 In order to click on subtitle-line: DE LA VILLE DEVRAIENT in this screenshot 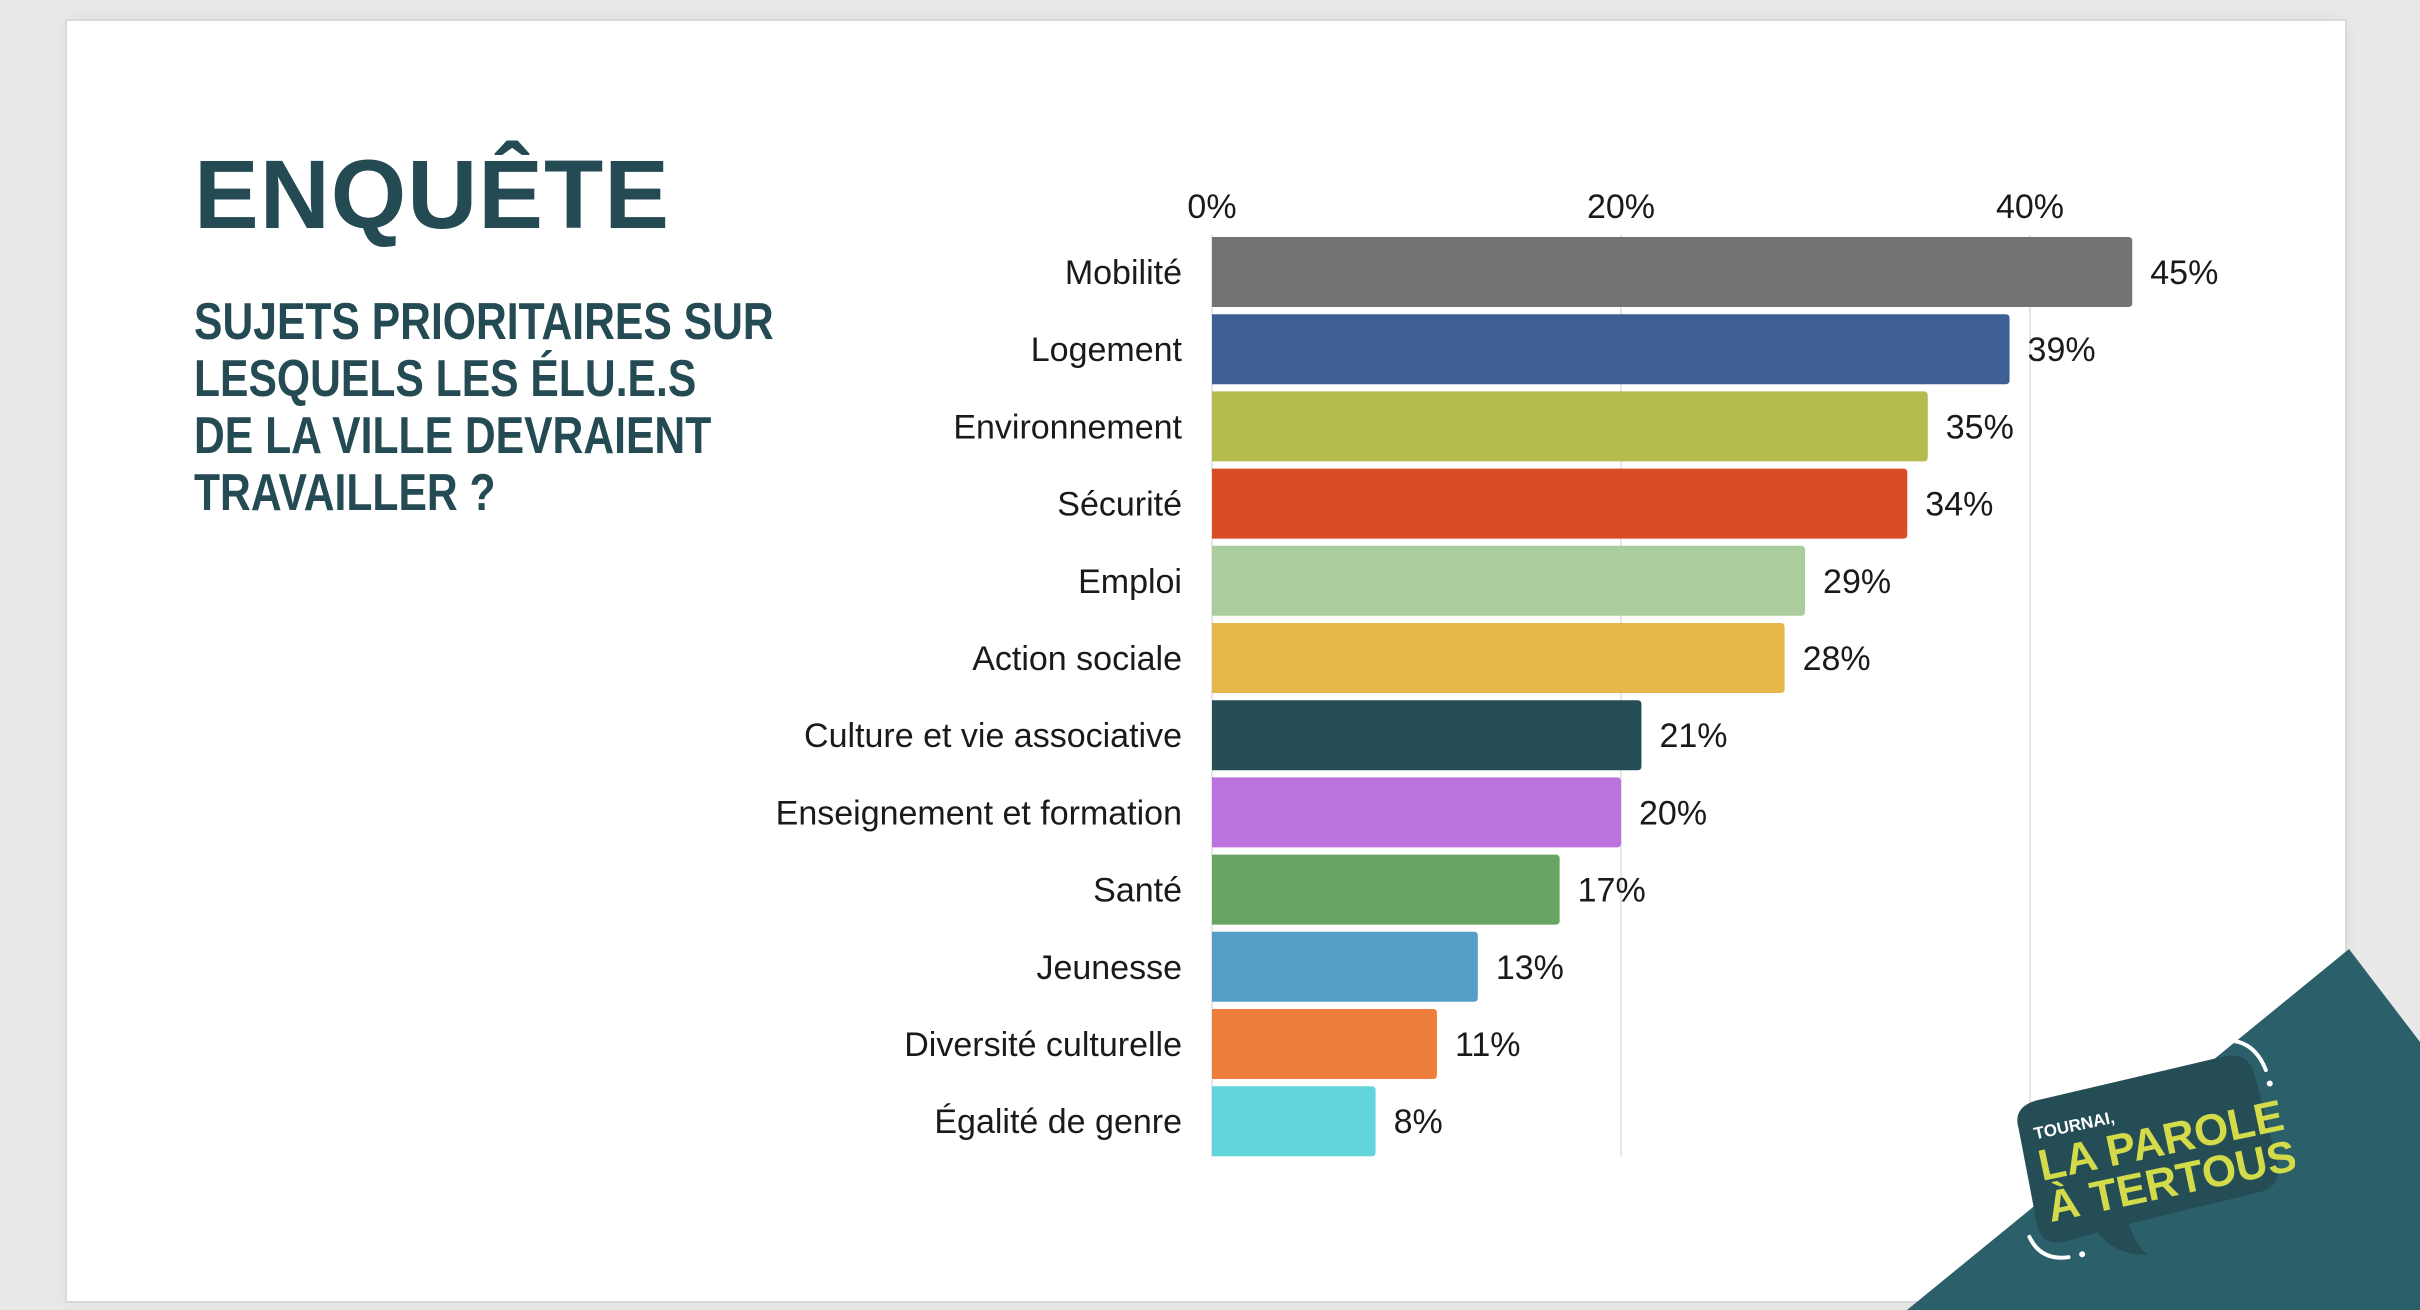, I will do `click(453, 436)`.